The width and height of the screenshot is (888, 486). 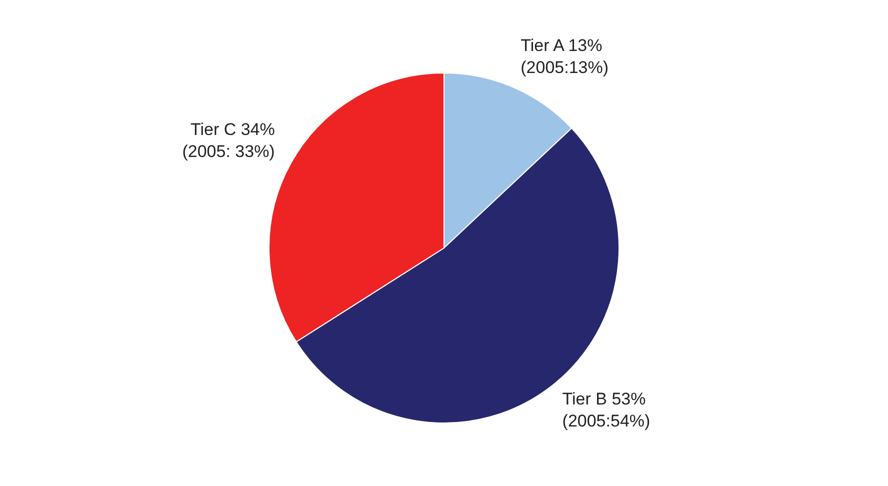 What do you see at coordinates (232, 130) in the screenshot?
I see `slice-label: Tier C 34%` at bounding box center [232, 130].